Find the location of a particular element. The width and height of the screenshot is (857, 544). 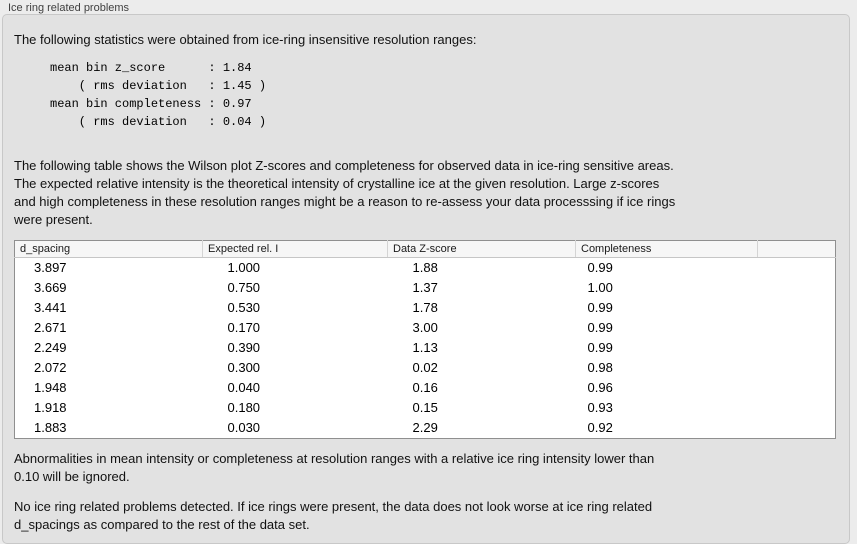

table-row: 2.072 0.300 0.02 0.98 is located at coordinates (425, 368).